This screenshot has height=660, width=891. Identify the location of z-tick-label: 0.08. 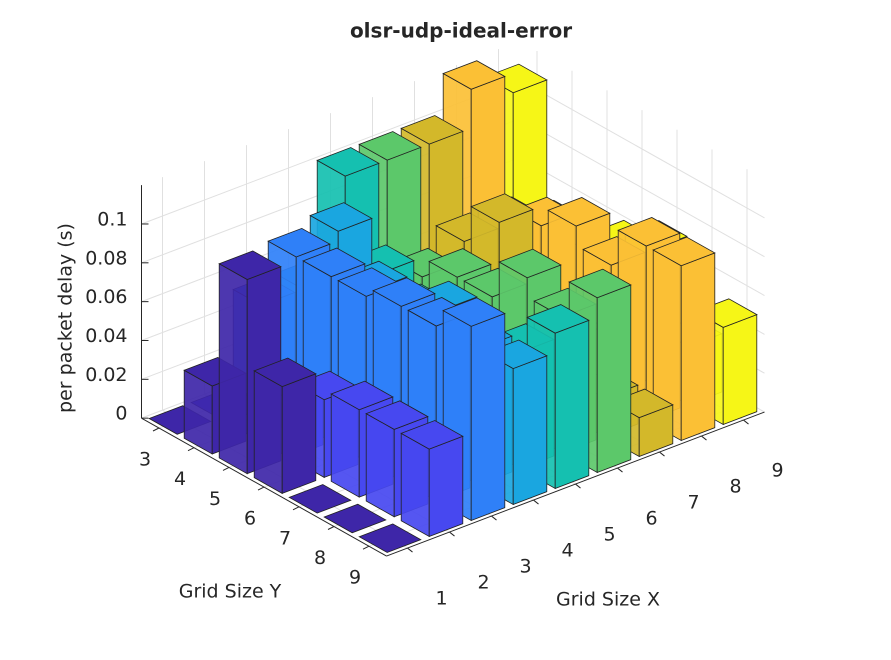
(106, 258).